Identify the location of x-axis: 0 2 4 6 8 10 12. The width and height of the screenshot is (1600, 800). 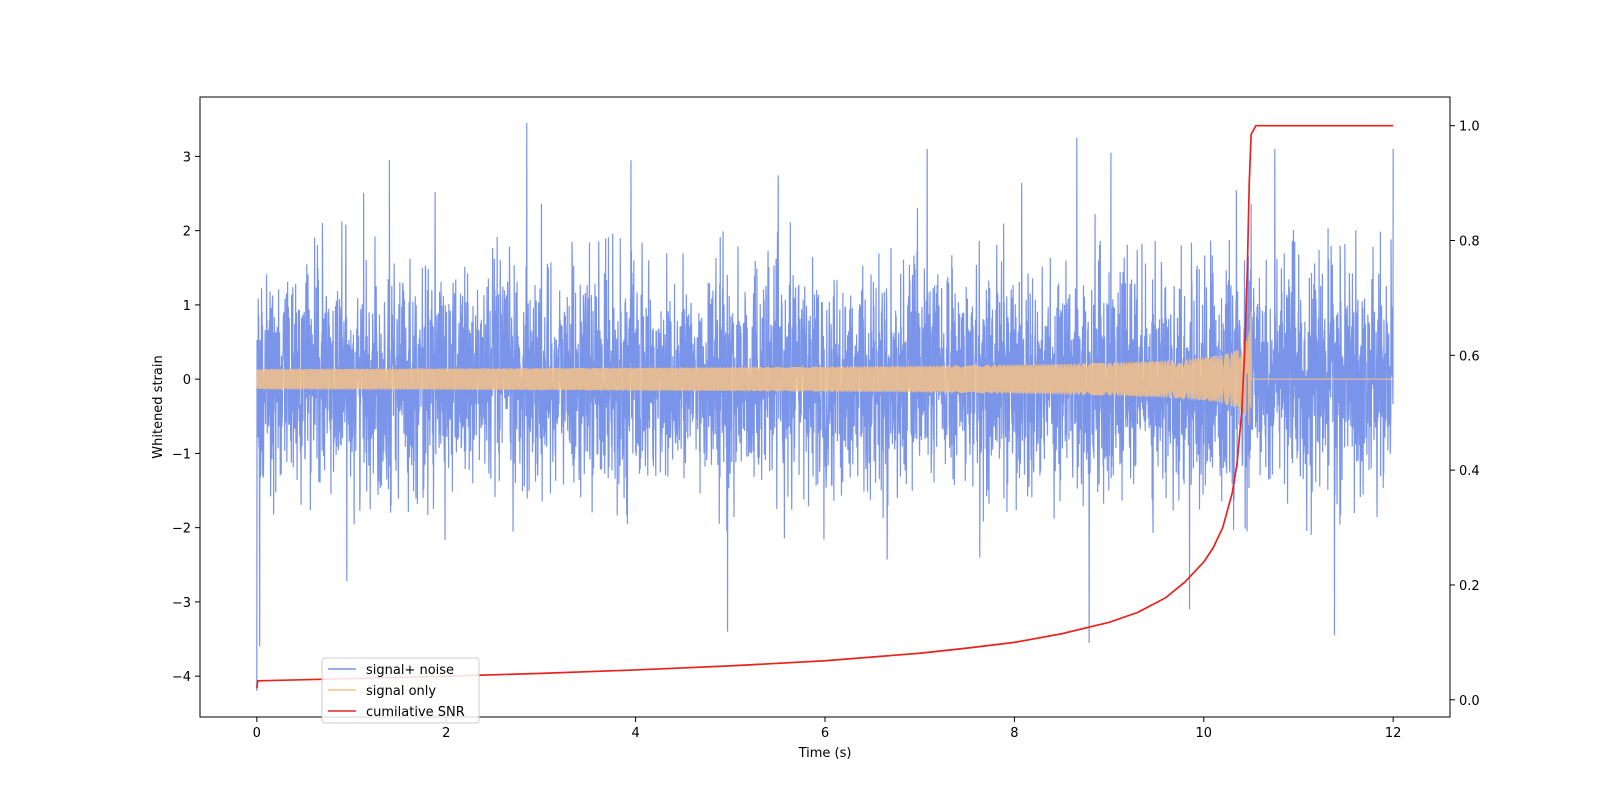
(827, 729).